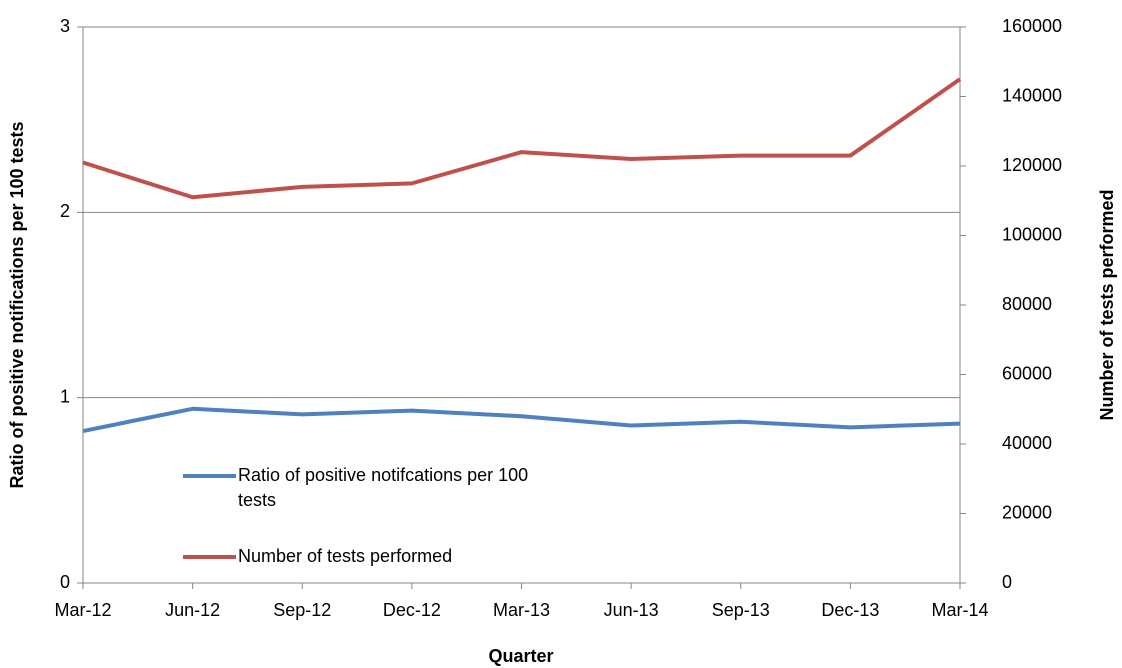 The height and width of the screenshot is (668, 1122). I want to click on y2-tick-label: 20000, so click(1027, 512).